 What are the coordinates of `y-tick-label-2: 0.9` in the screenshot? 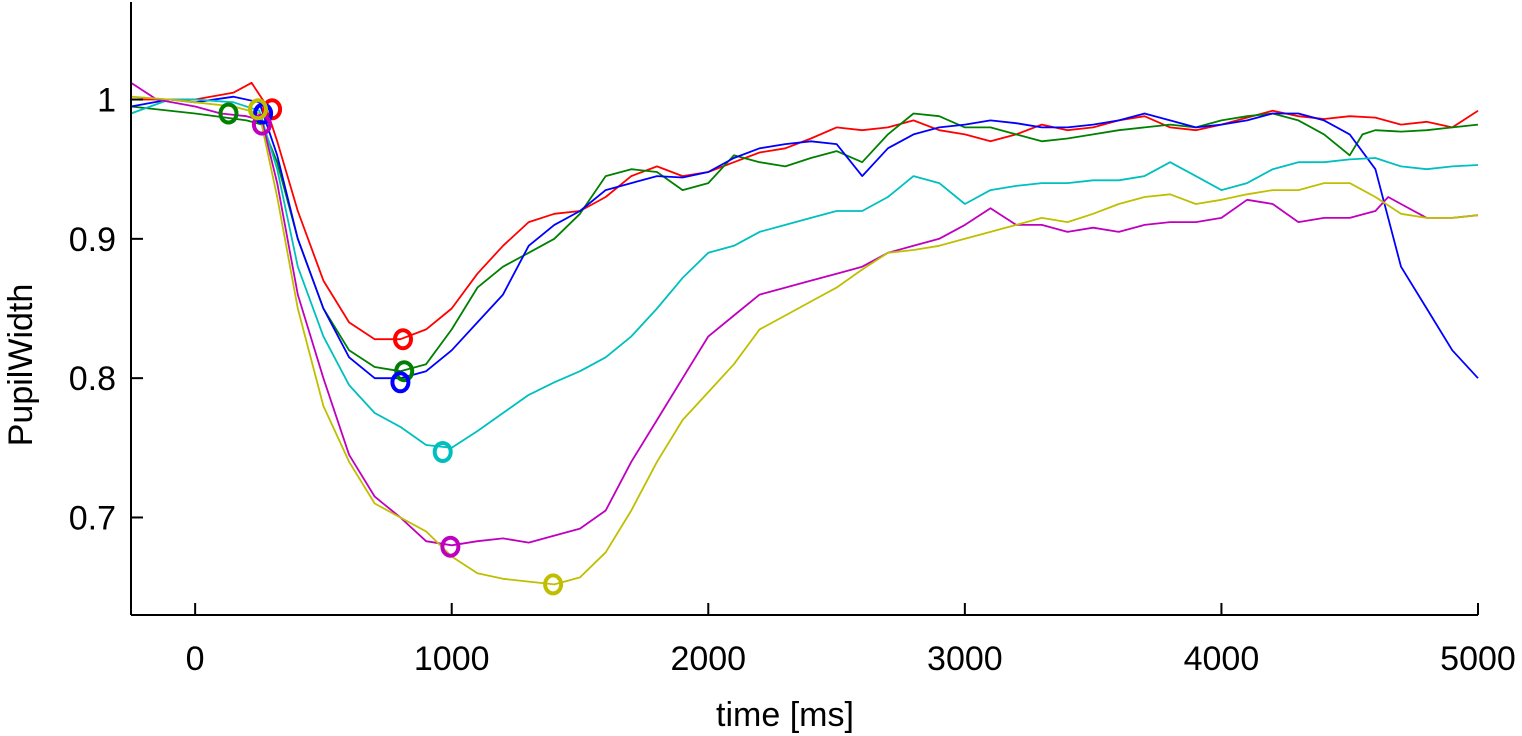 It's located at (92, 240).